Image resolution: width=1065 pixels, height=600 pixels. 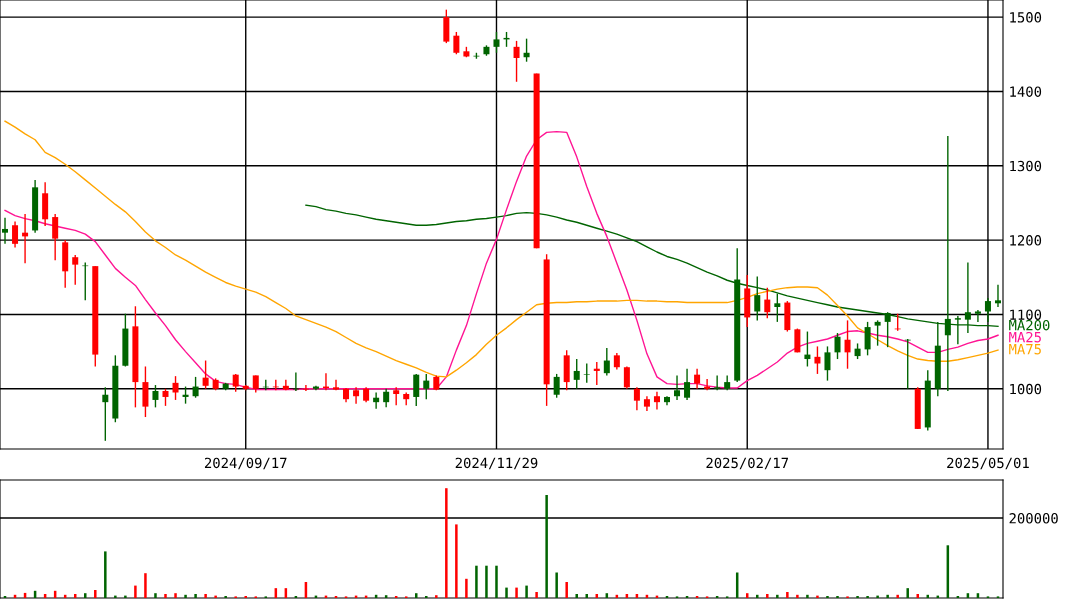 What do you see at coordinates (1026, 91) in the screenshot?
I see `y-tick-label: 1400` at bounding box center [1026, 91].